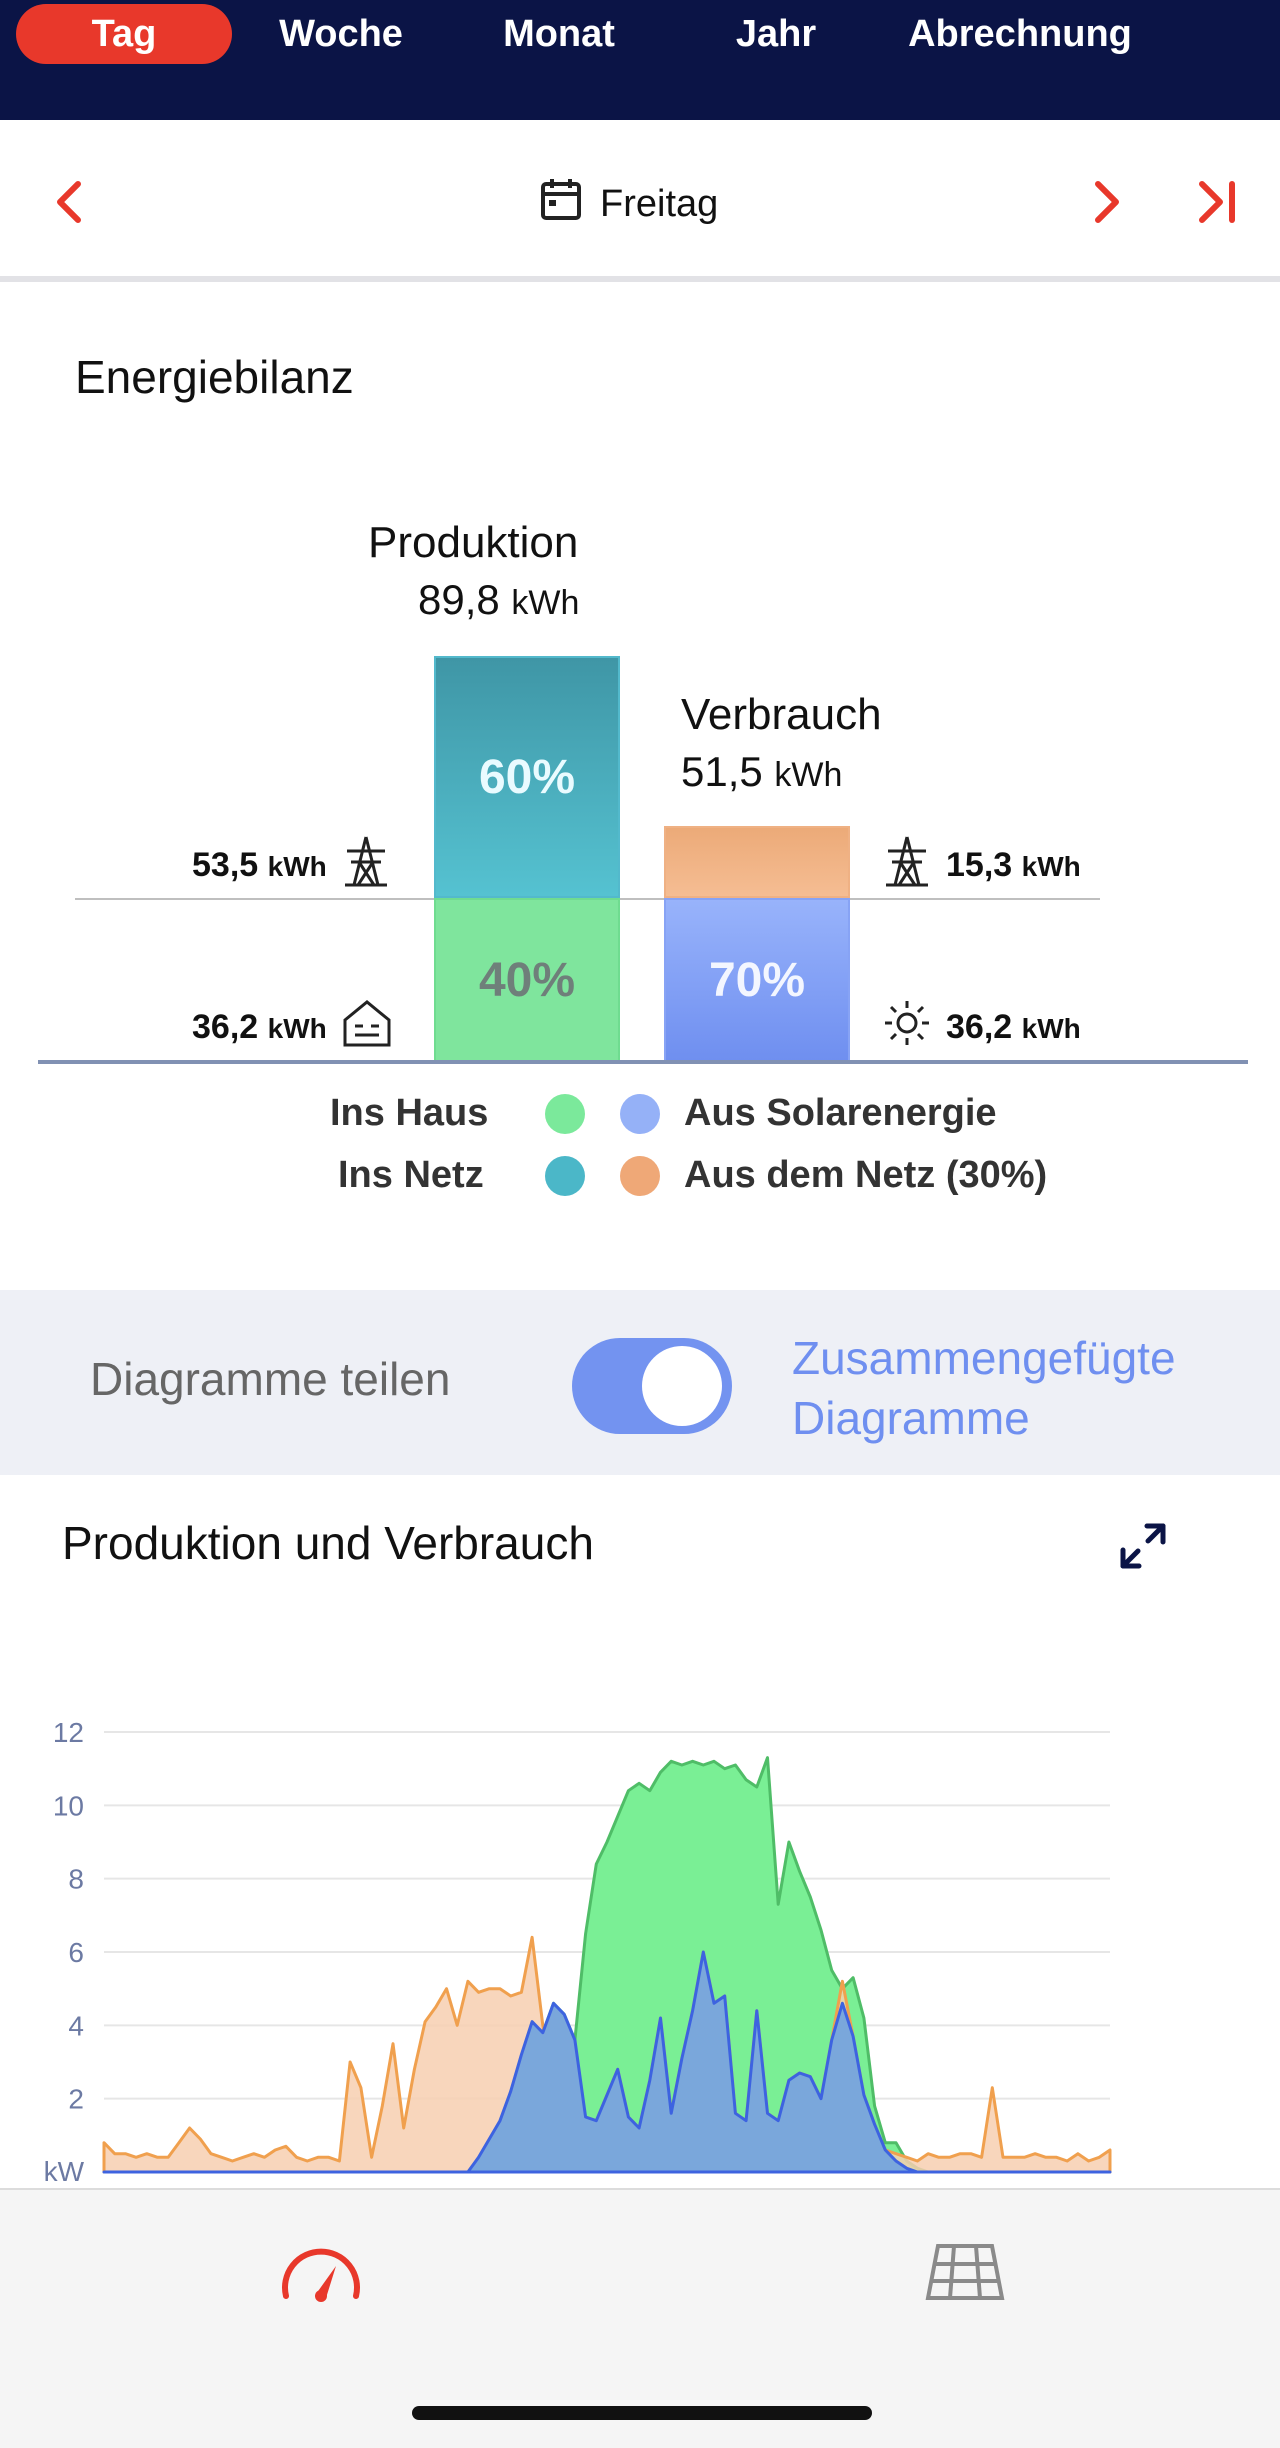 The width and height of the screenshot is (1280, 2448). Describe the element at coordinates (292, 1027) in the screenshot. I see `production-house-value: 36,2 kWh` at that location.